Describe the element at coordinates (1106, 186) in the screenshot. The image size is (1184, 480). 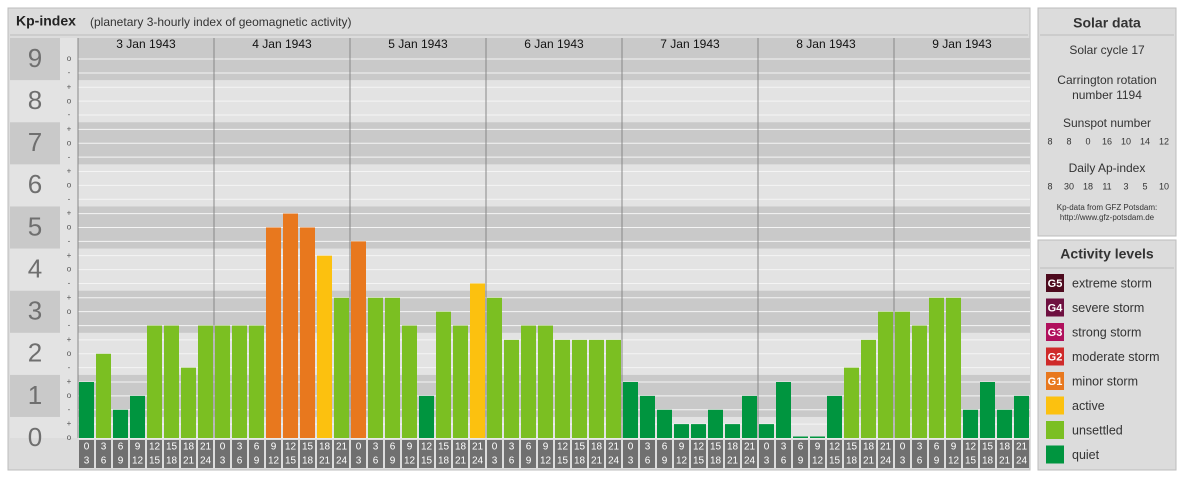
I see `solar-text: 11` at that location.